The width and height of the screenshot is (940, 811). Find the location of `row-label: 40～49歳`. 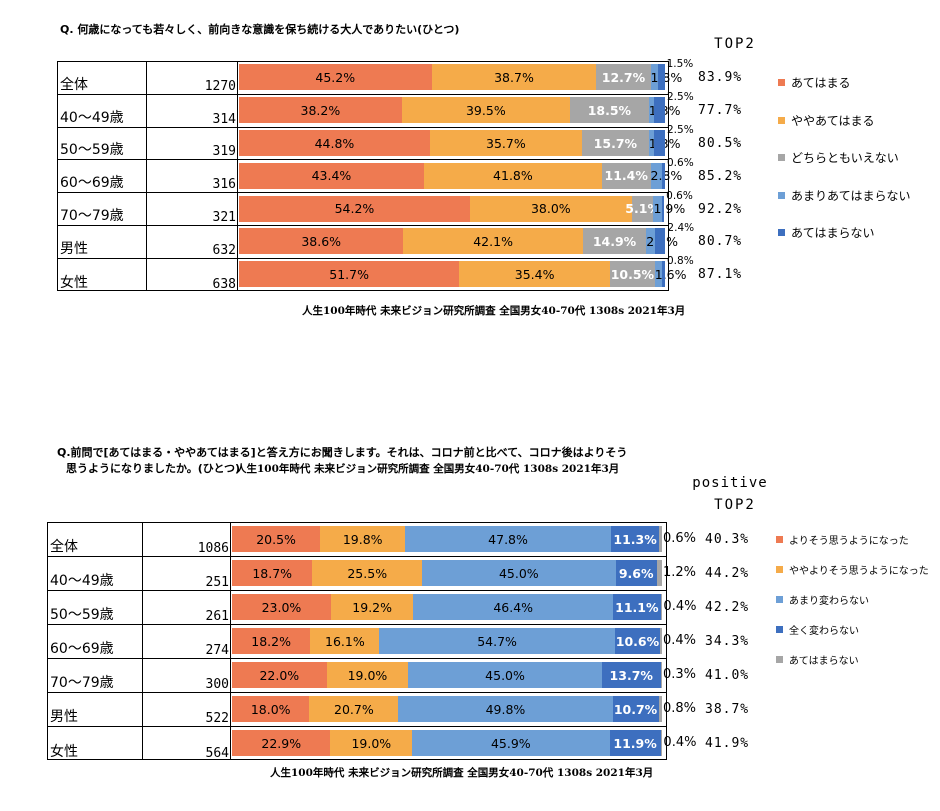

row-label: 40～49歳 is located at coordinates (82, 581).